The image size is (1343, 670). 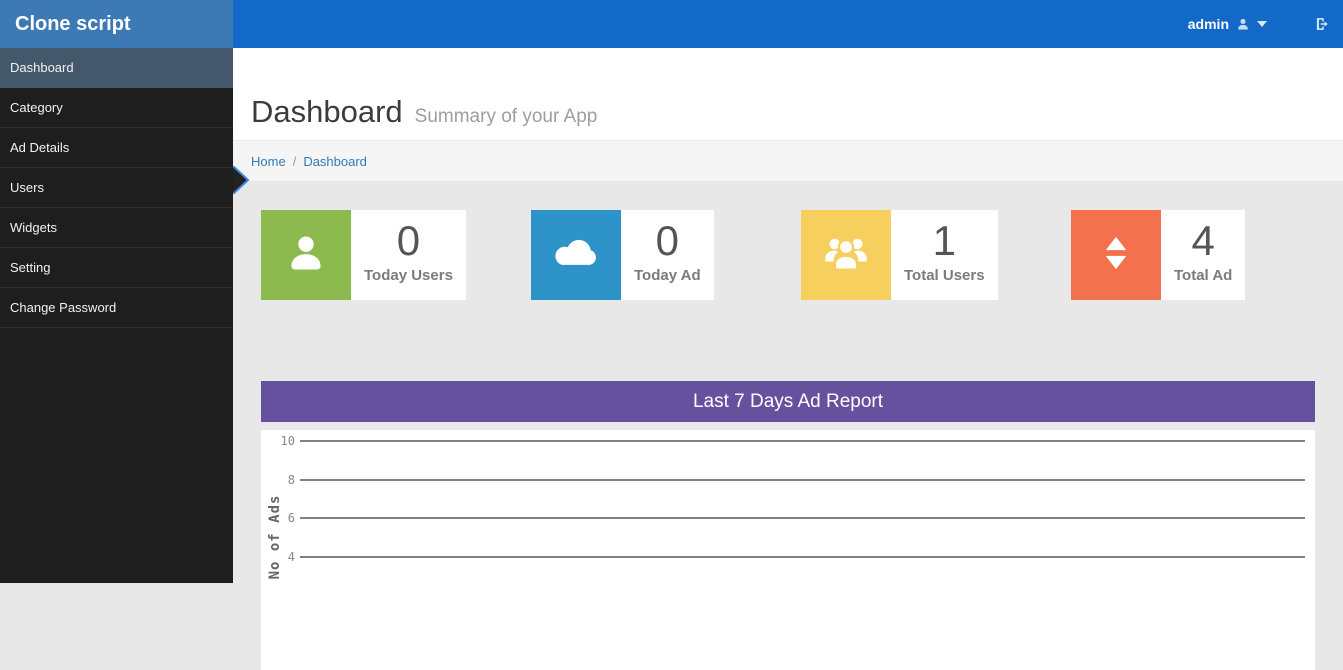 I want to click on users-group-icon, so click(x=846, y=255).